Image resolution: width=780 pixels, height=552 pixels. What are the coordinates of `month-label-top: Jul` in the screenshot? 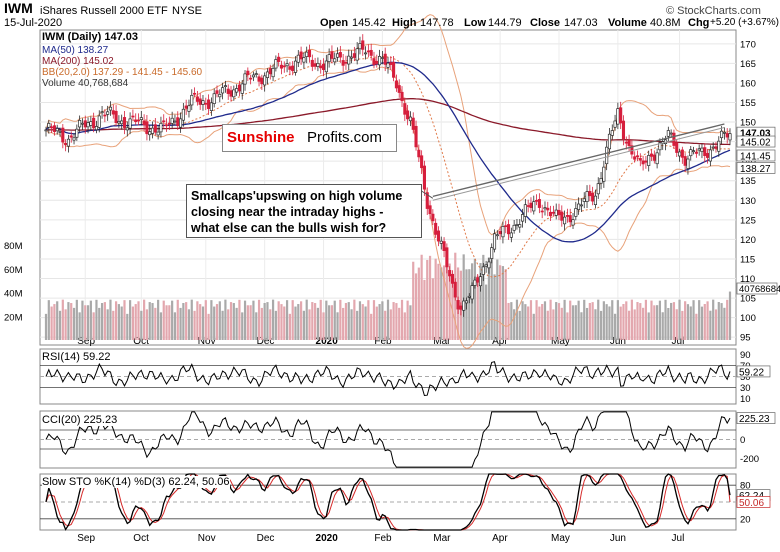 It's located at (678, 341).